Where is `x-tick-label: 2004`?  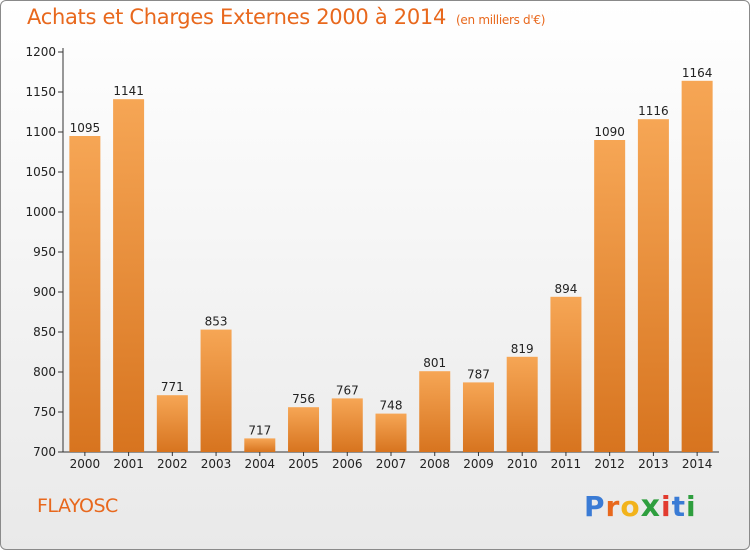 x-tick-label: 2004 is located at coordinates (260, 464).